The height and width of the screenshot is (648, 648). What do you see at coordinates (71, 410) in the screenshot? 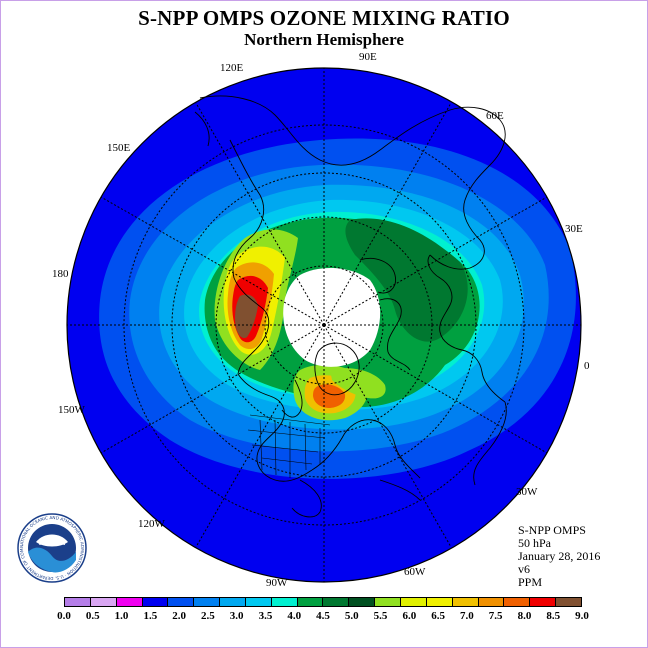
I see `lon-label-150w: 150W` at bounding box center [71, 410].